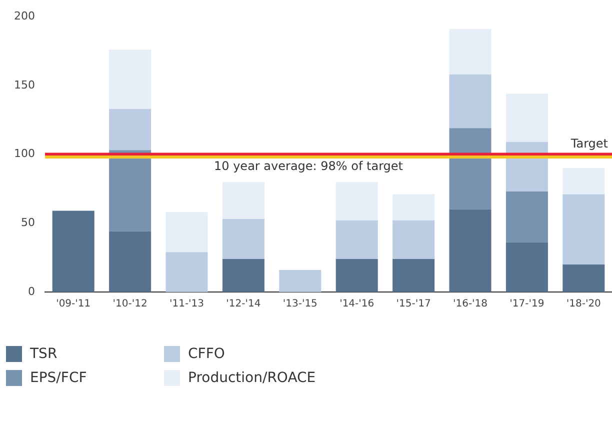 The width and height of the screenshot is (612, 425). What do you see at coordinates (300, 304) in the screenshot?
I see `x-tick-label: '13-'15` at bounding box center [300, 304].